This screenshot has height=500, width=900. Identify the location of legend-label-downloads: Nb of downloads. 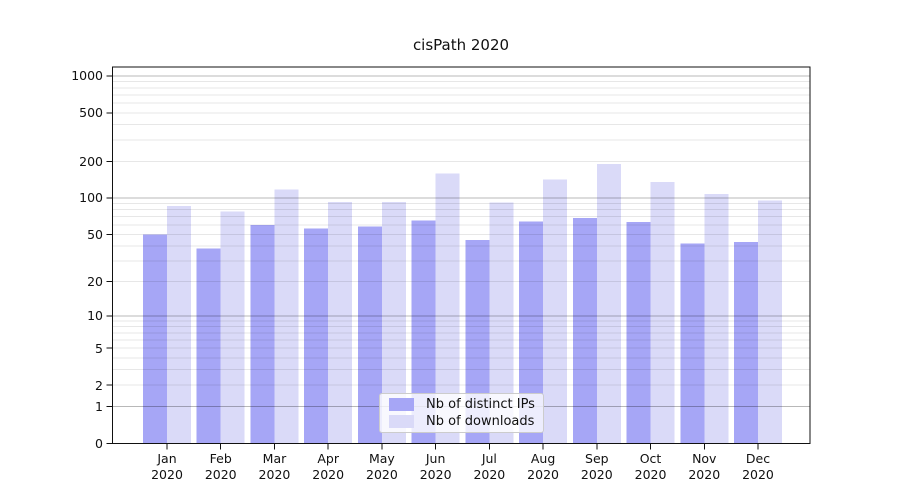
(480, 421).